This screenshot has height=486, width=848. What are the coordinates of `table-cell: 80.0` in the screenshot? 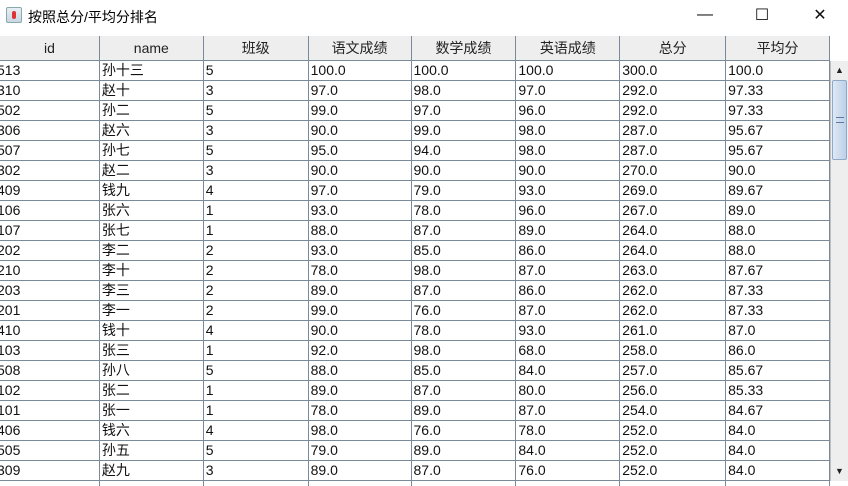 It's located at (568, 390).